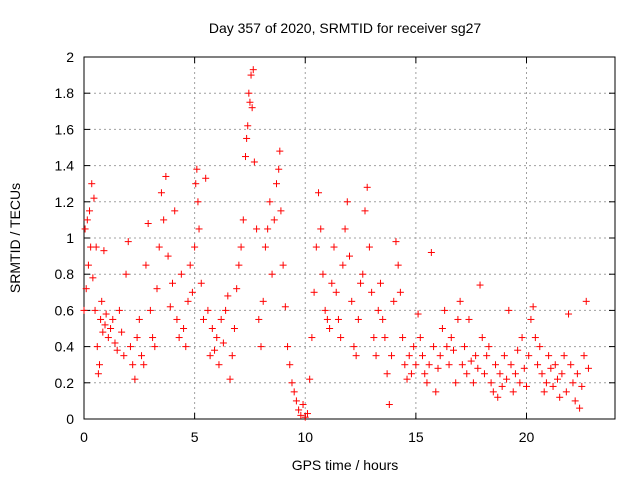 The height and width of the screenshot is (480, 640). Describe the element at coordinates (70, 419) in the screenshot. I see `y-tick-label: 0` at that location.